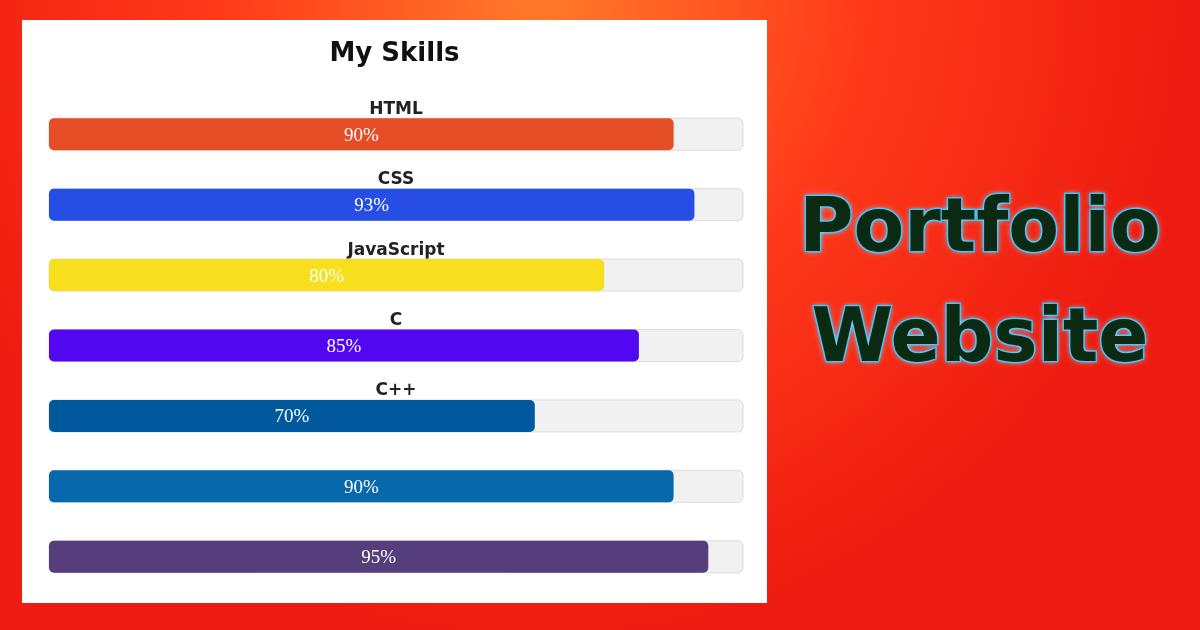  Describe the element at coordinates (396, 107) in the screenshot. I see `y-tick-label: HTML` at that location.